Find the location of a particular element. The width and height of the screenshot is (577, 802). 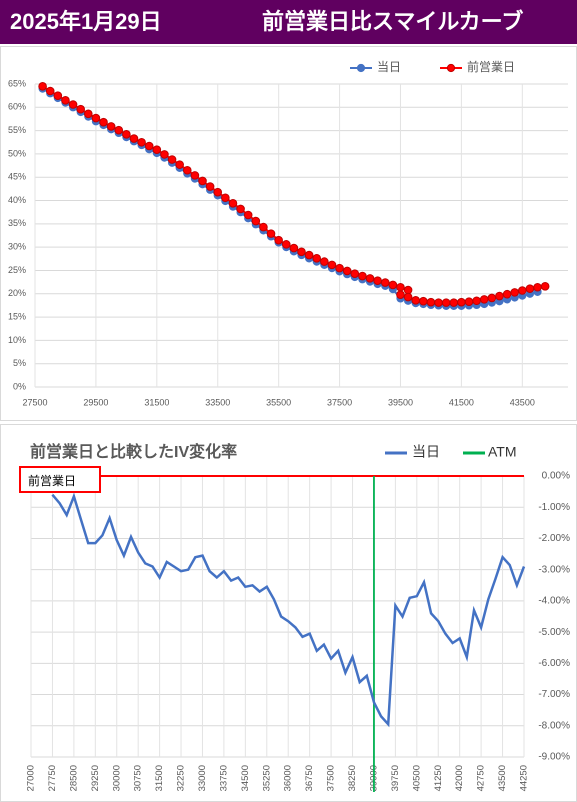

y-tick-label: 40% is located at coordinates (17, 200).